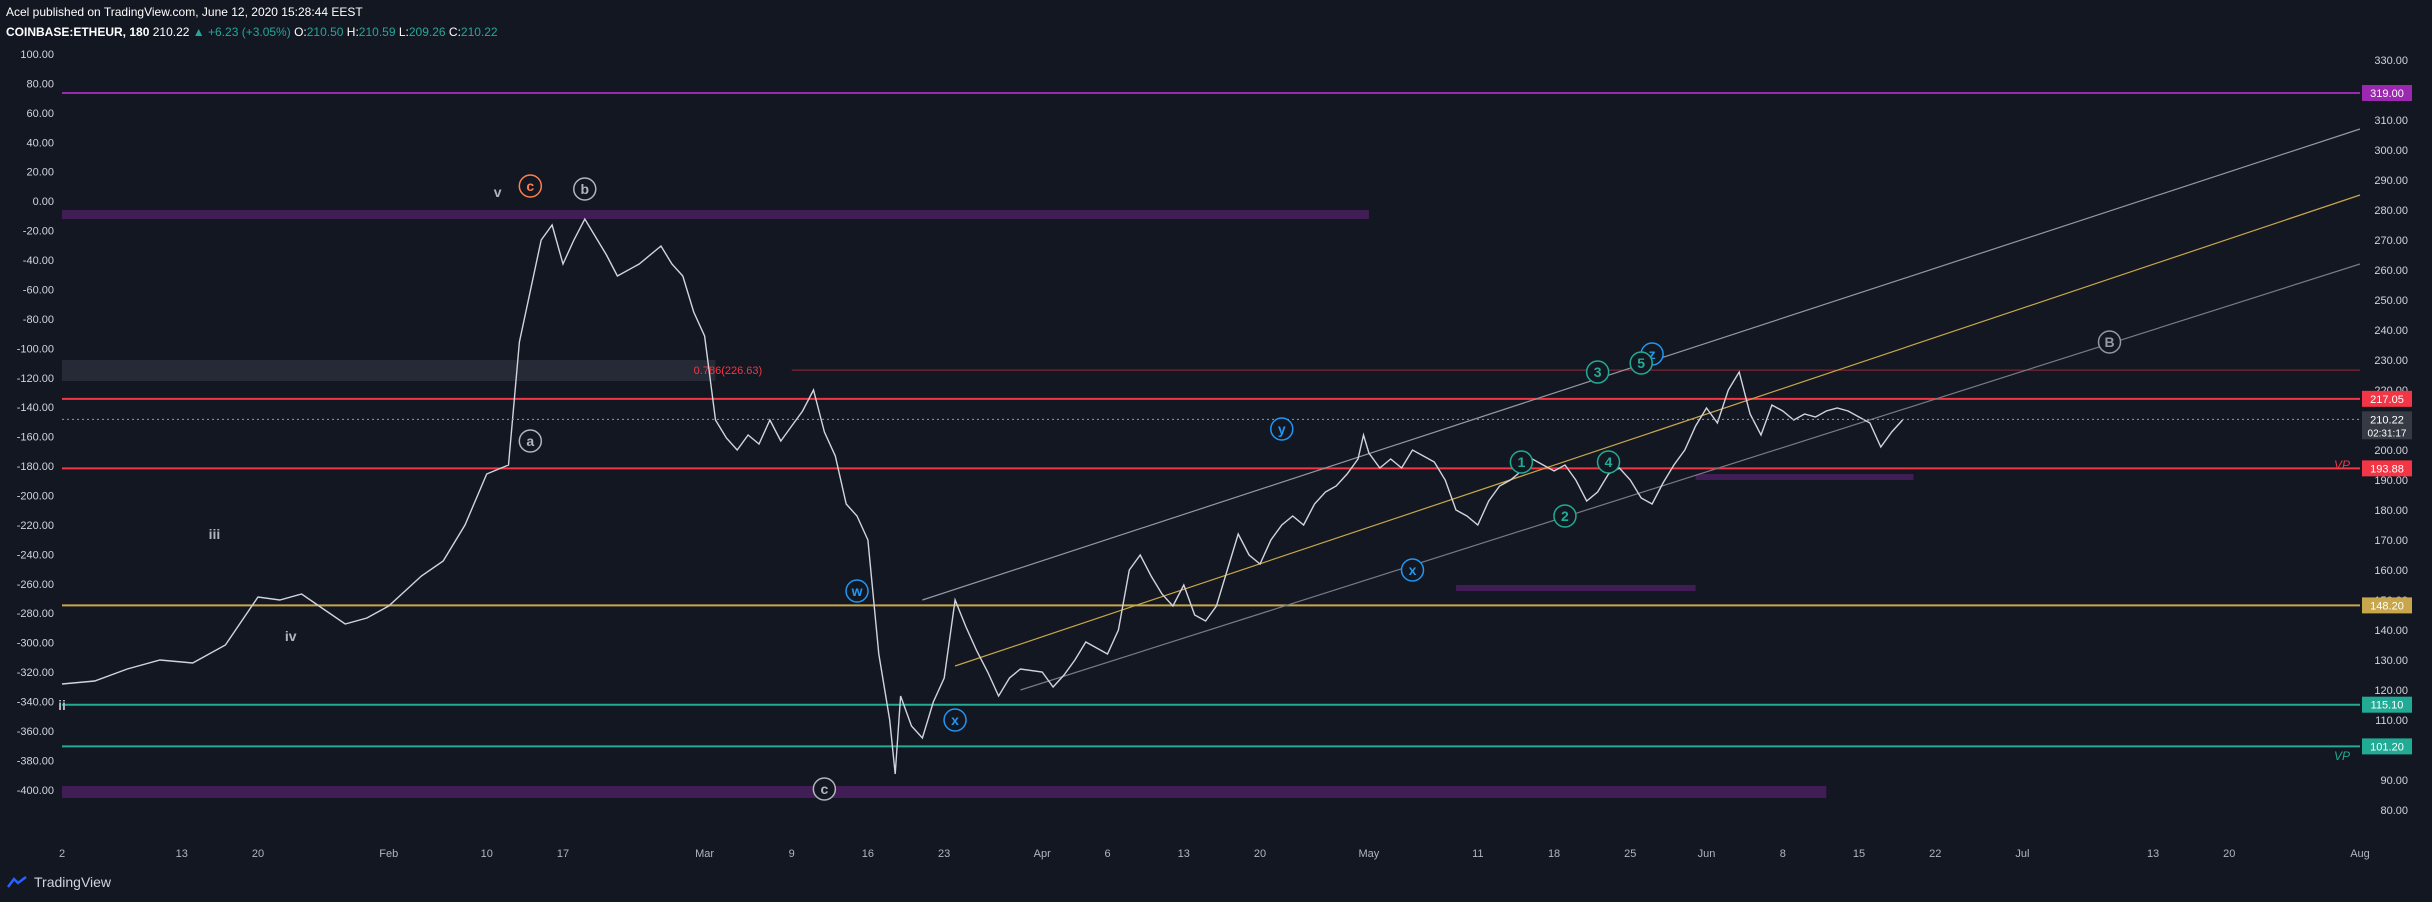  Describe the element at coordinates (62, 854) in the screenshot. I see `x-axis-tick-label: 2` at that location.